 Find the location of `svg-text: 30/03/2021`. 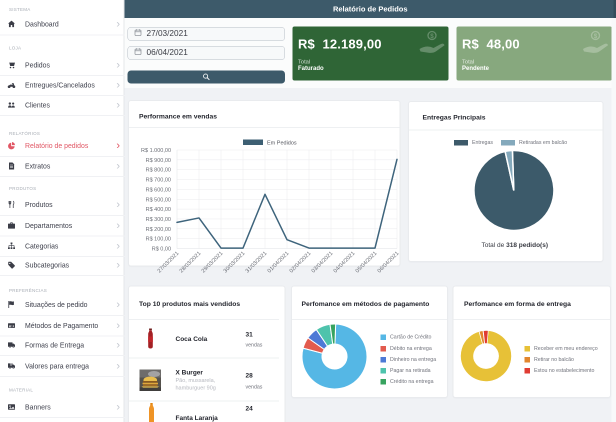

svg-text: 30/03/2021 is located at coordinates (235, 263).